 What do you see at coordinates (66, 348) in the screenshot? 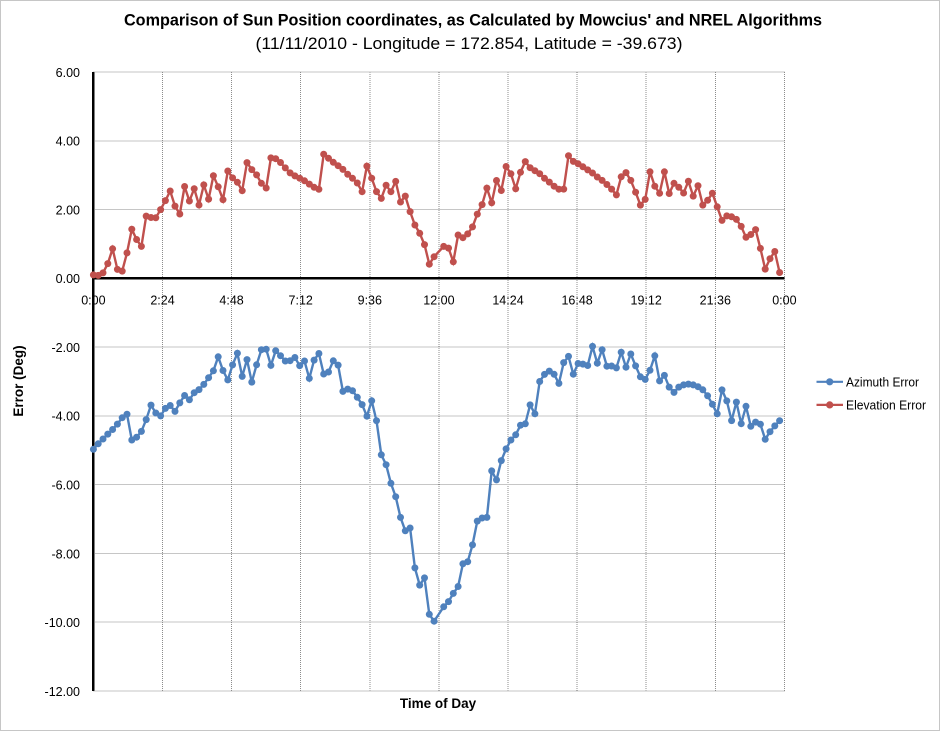
I see `svg-text: -2.00` at bounding box center [66, 348].